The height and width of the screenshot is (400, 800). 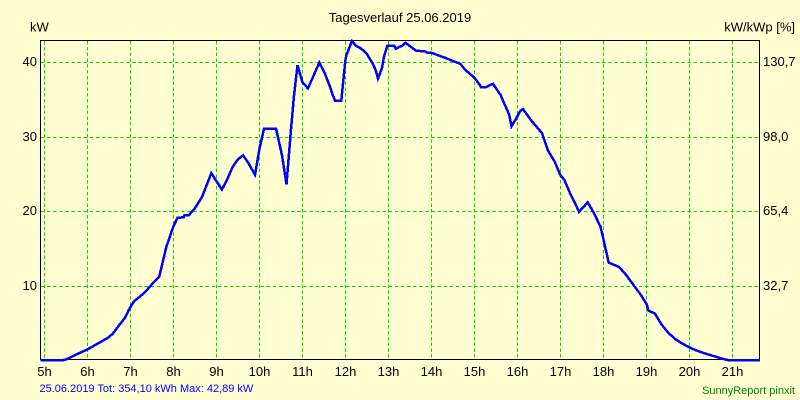 I want to click on svg-text: Tagesverlauf 25.06.2019, so click(x=400, y=17).